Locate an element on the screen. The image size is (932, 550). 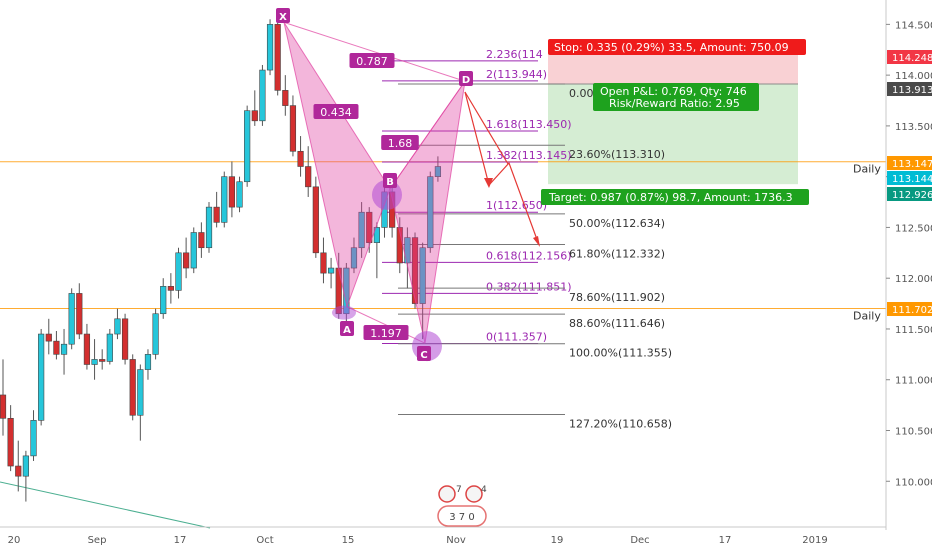
price-tick-label: 111.500 is located at coordinates (913, 330).